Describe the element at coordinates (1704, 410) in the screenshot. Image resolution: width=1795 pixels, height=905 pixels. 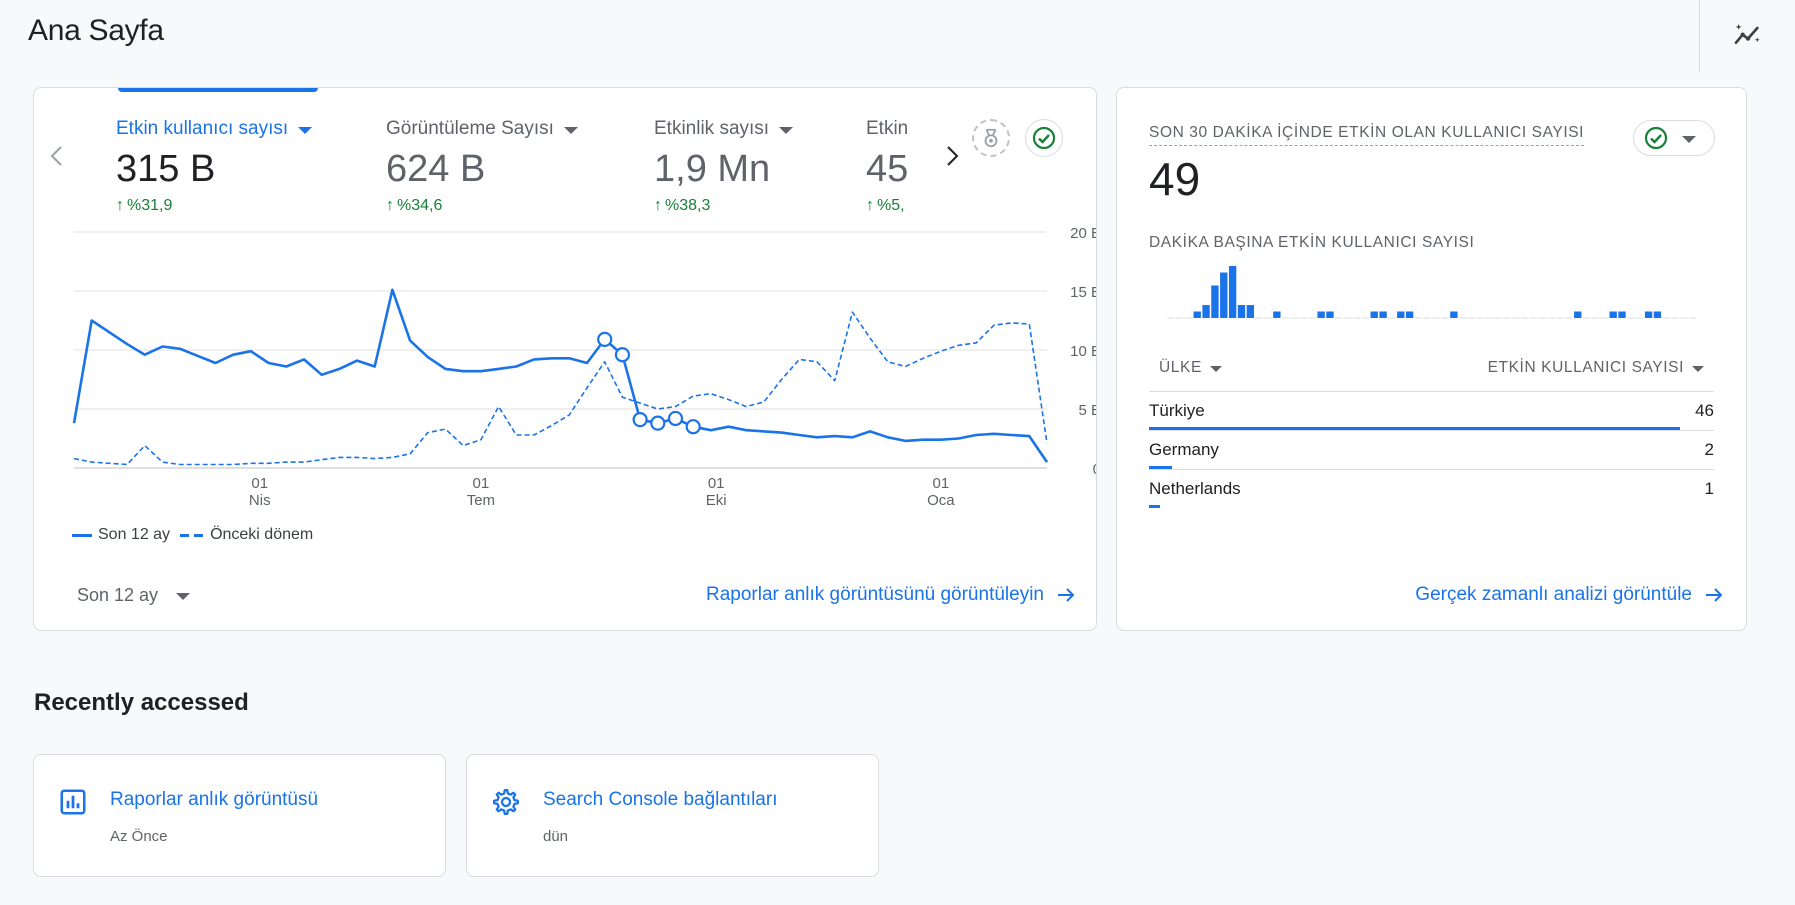
I see `user-count: 46` at that location.